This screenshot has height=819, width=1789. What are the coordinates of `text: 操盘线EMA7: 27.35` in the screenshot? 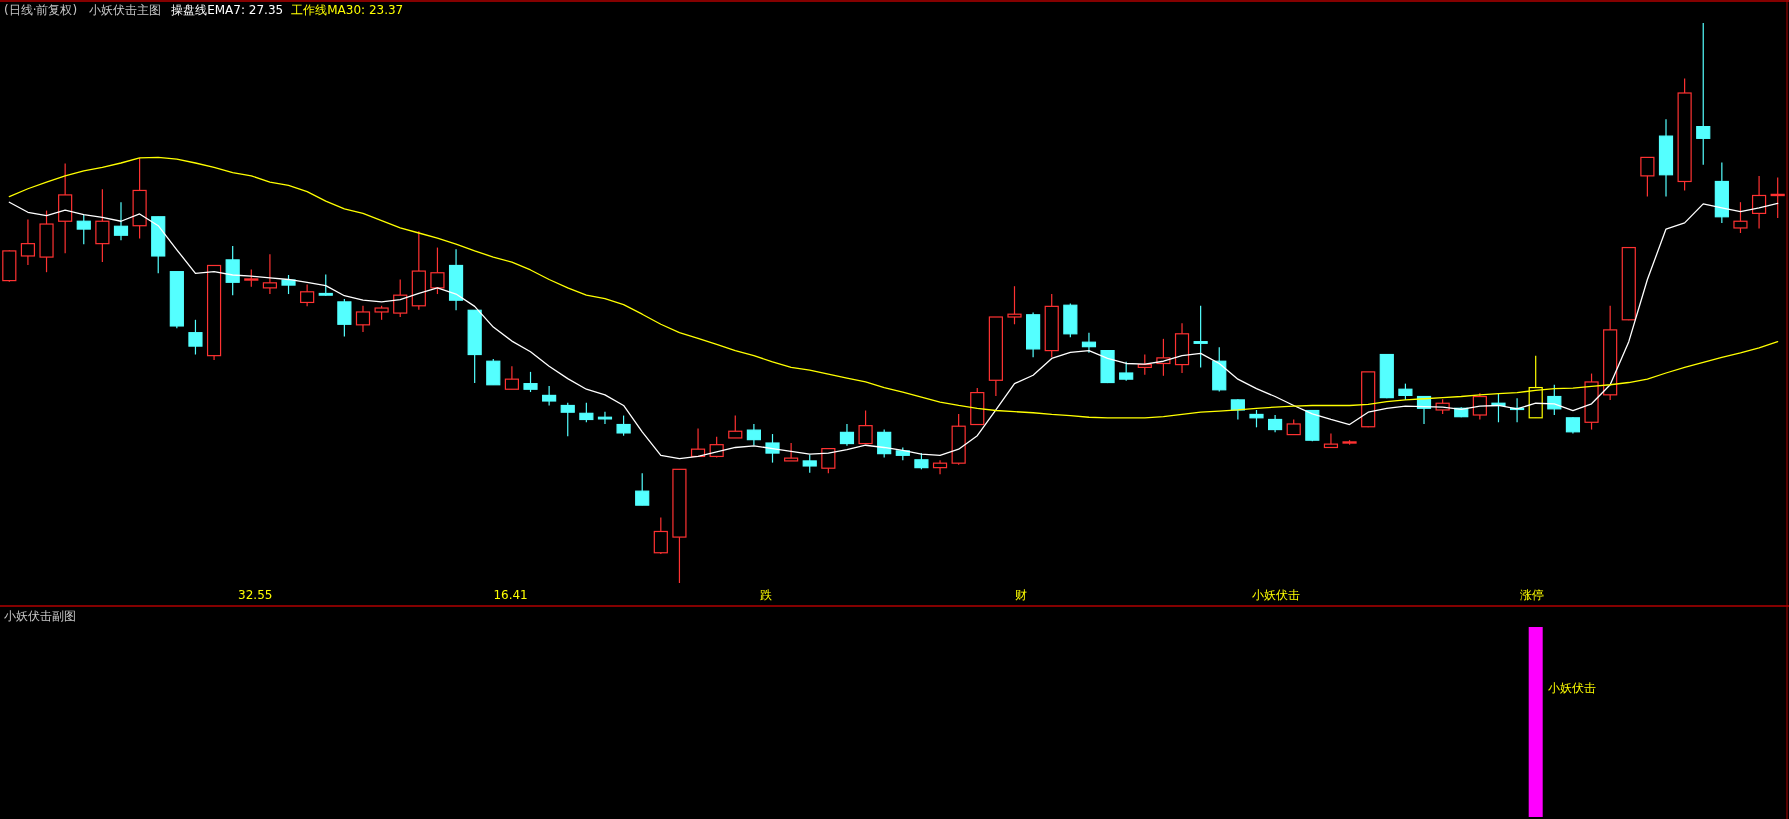 It's located at (227, 10).